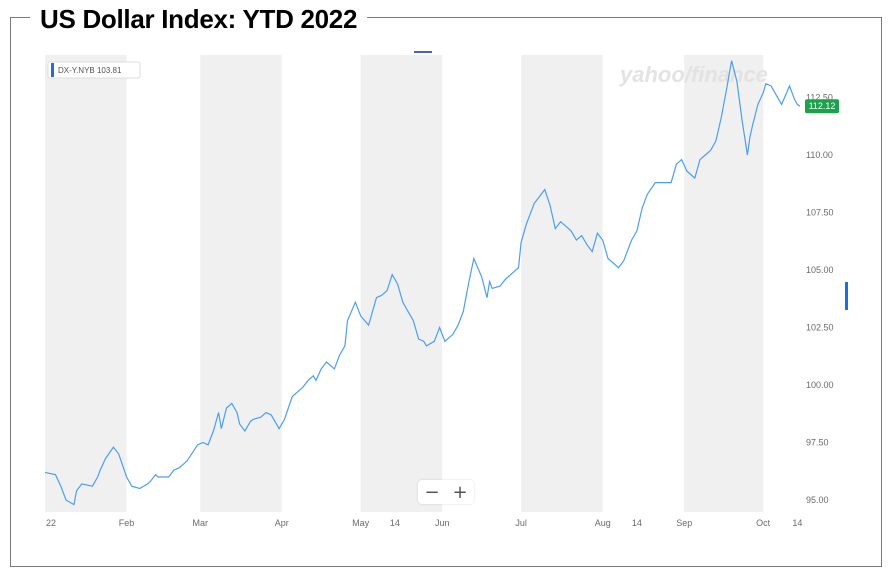 The image size is (894, 580). Describe the element at coordinates (521, 523) in the screenshot. I see `x-tick-label: Jul` at that location.